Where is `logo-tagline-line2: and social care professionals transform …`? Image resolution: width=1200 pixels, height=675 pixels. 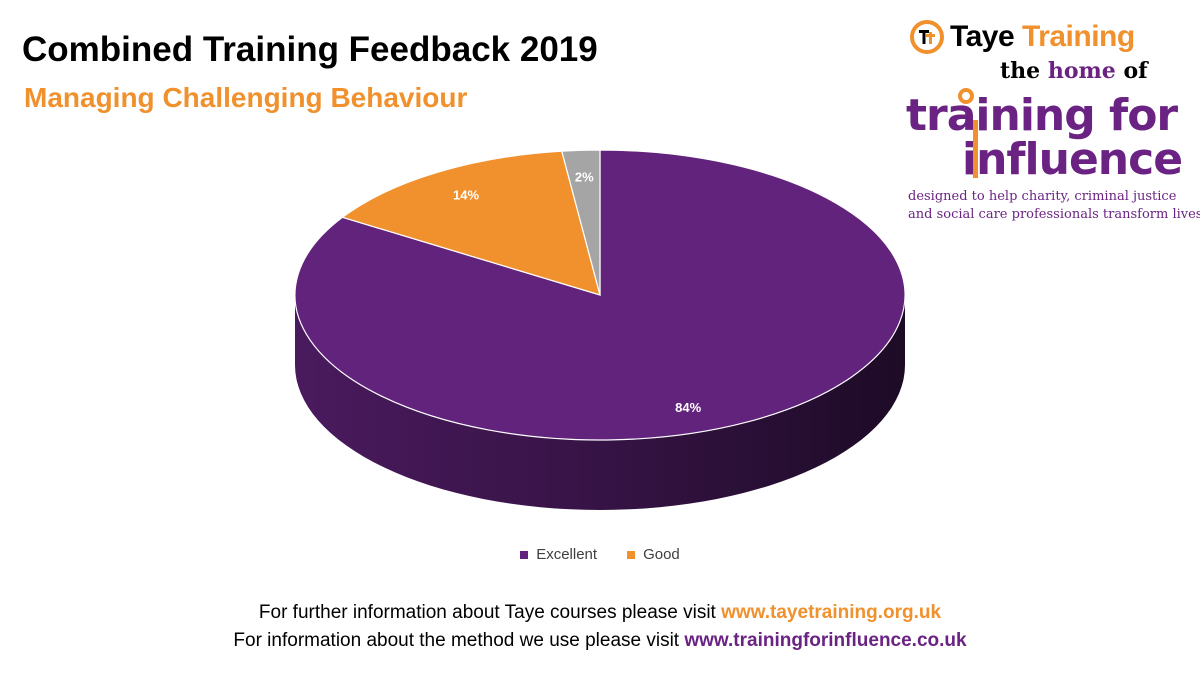 logo-tagline-line2: and social care professionals transform … is located at coordinates (1054, 214).